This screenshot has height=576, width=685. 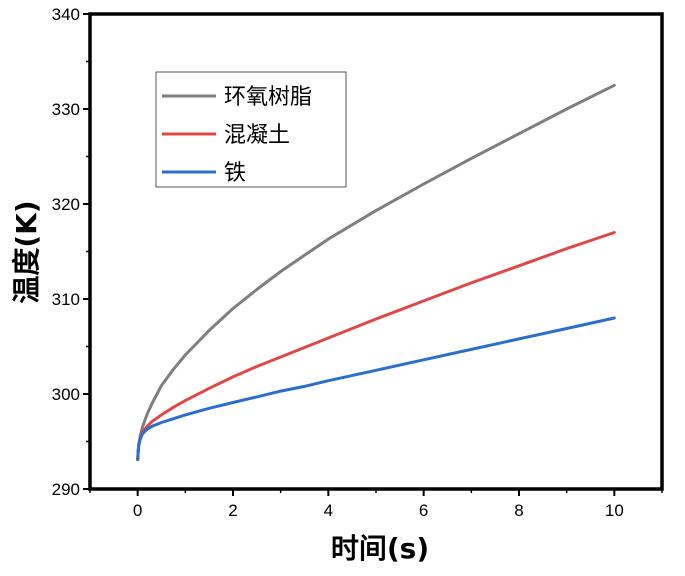 I want to click on y-tick-label: 330, so click(x=66, y=109).